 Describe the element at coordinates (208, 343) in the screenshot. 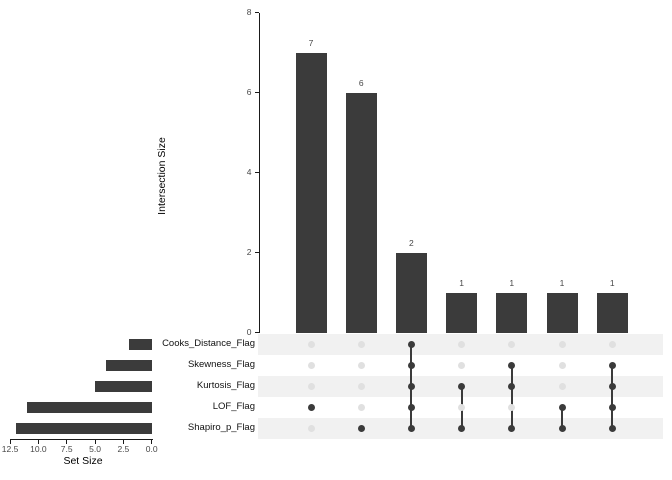

I see `set-label: Cooks_Distance_Flag` at that location.